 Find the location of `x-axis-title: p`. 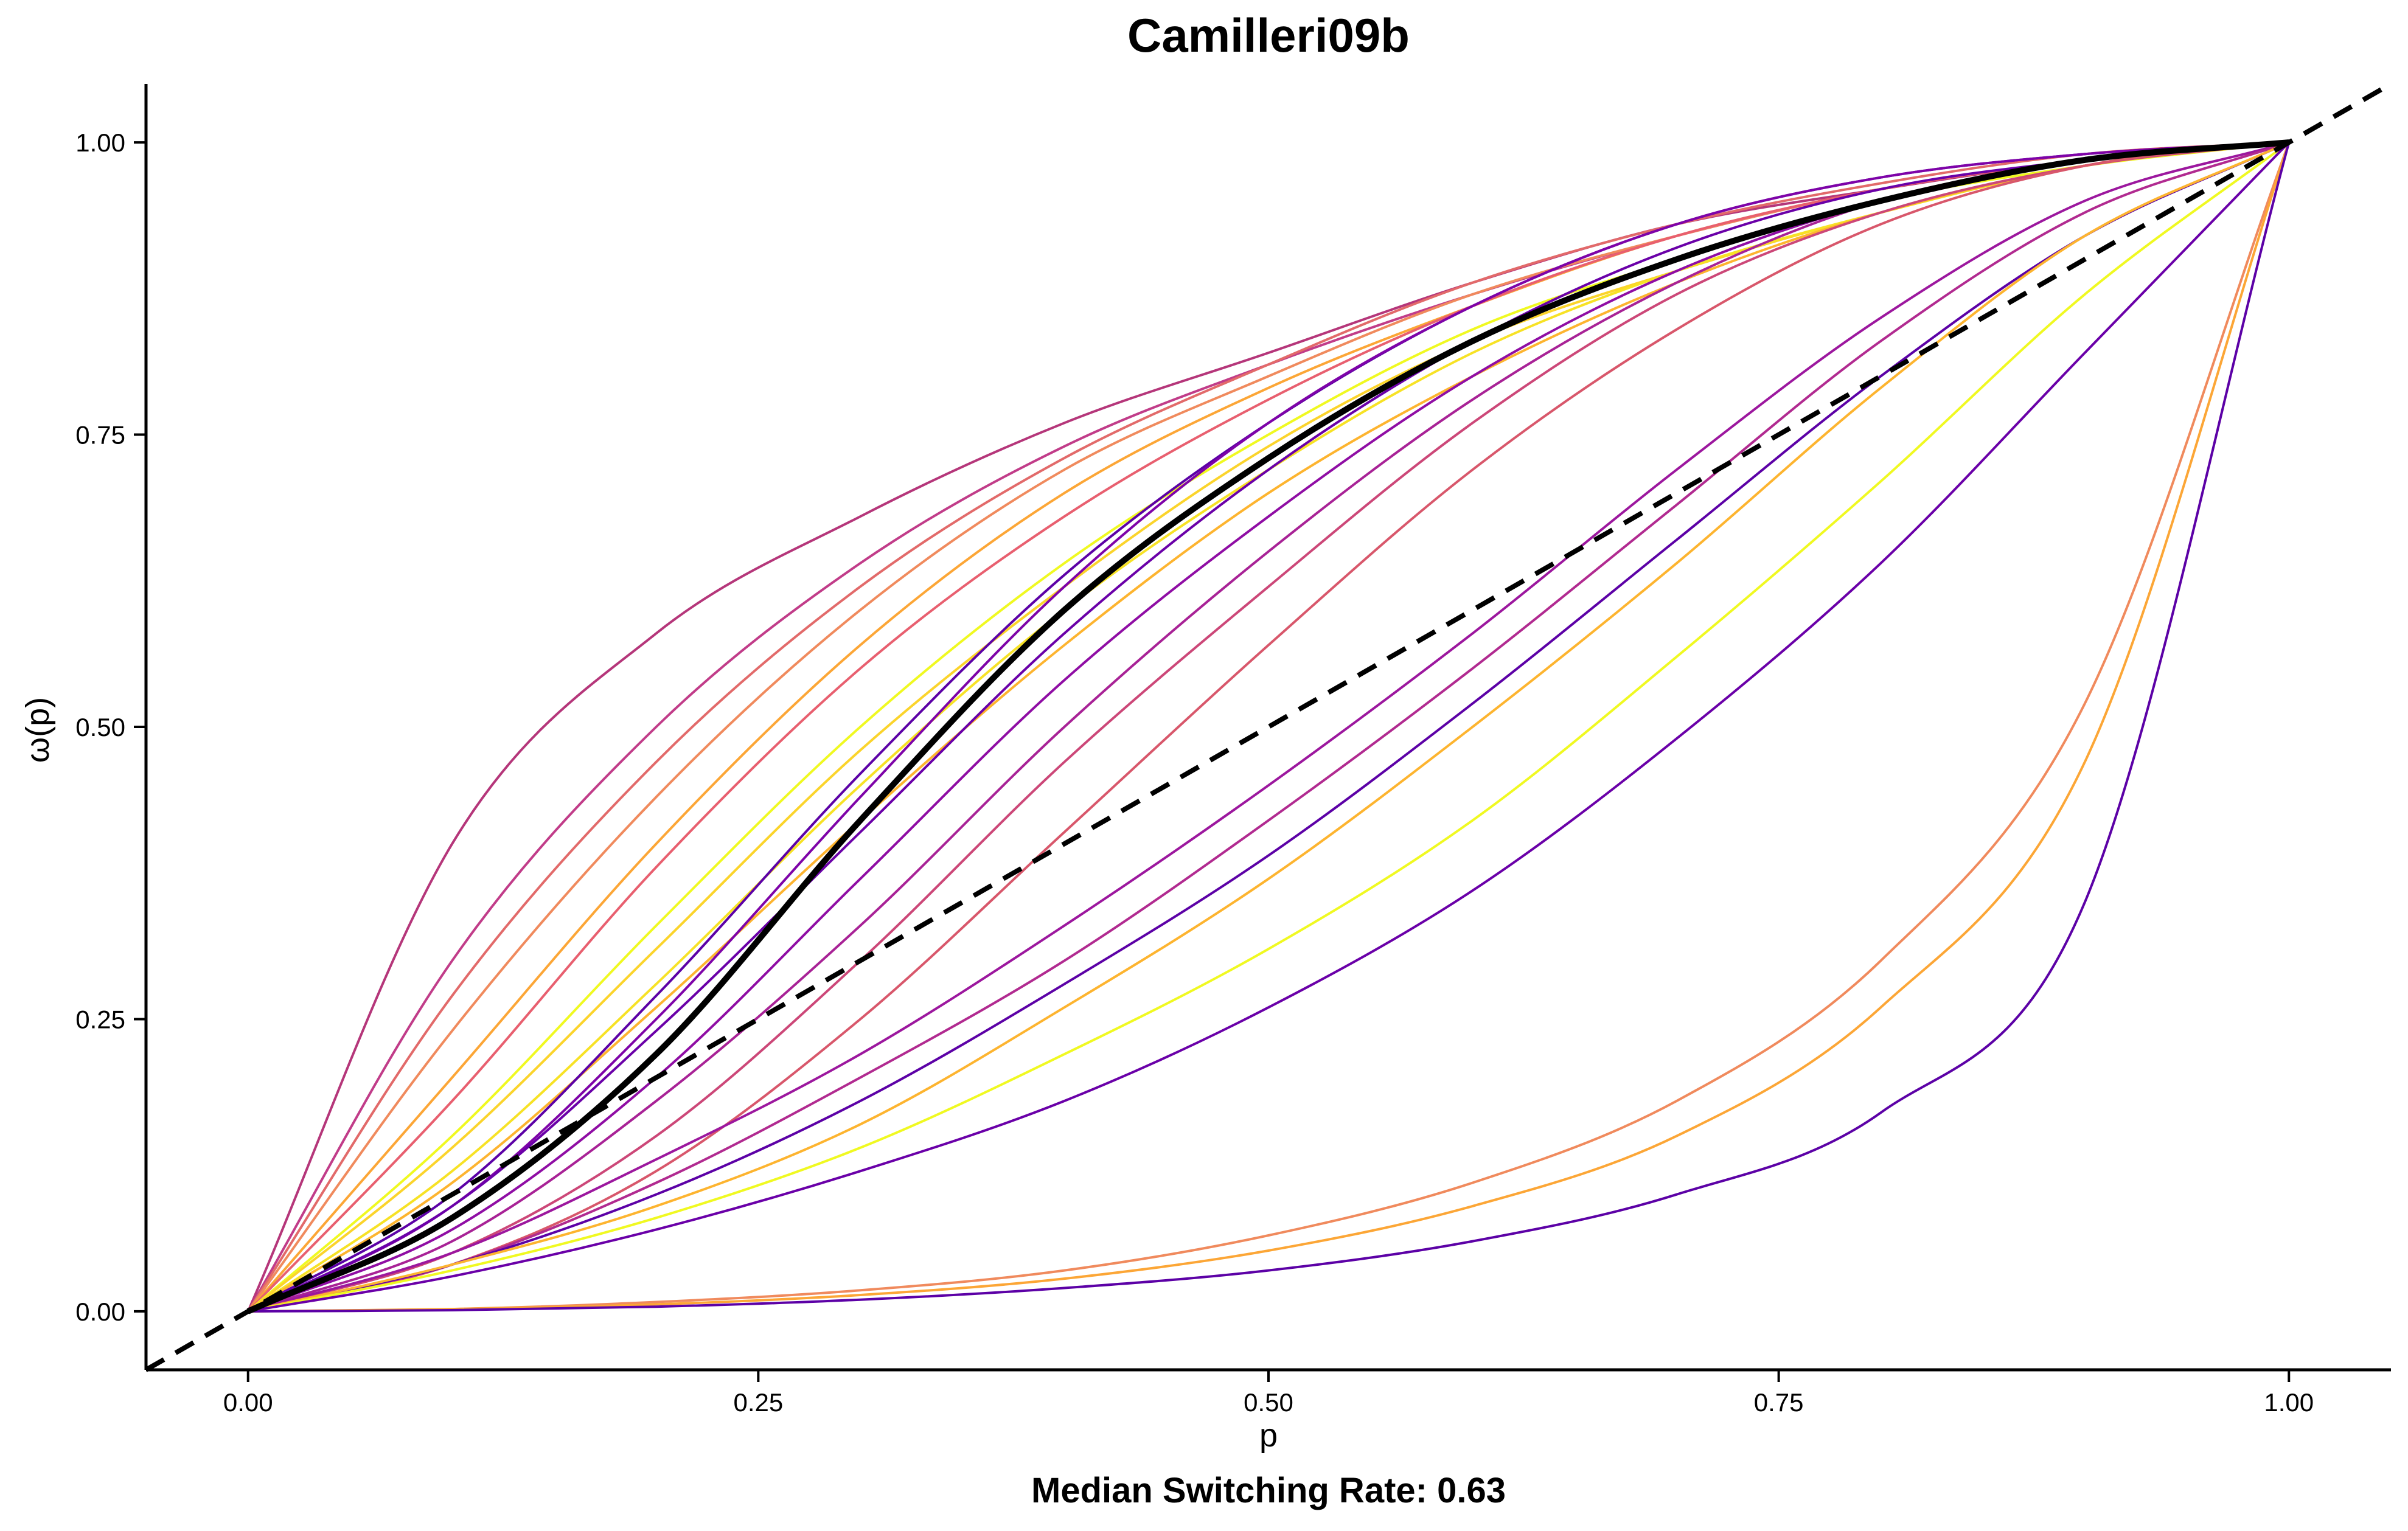

x-axis-title: p is located at coordinates (1268, 1435).